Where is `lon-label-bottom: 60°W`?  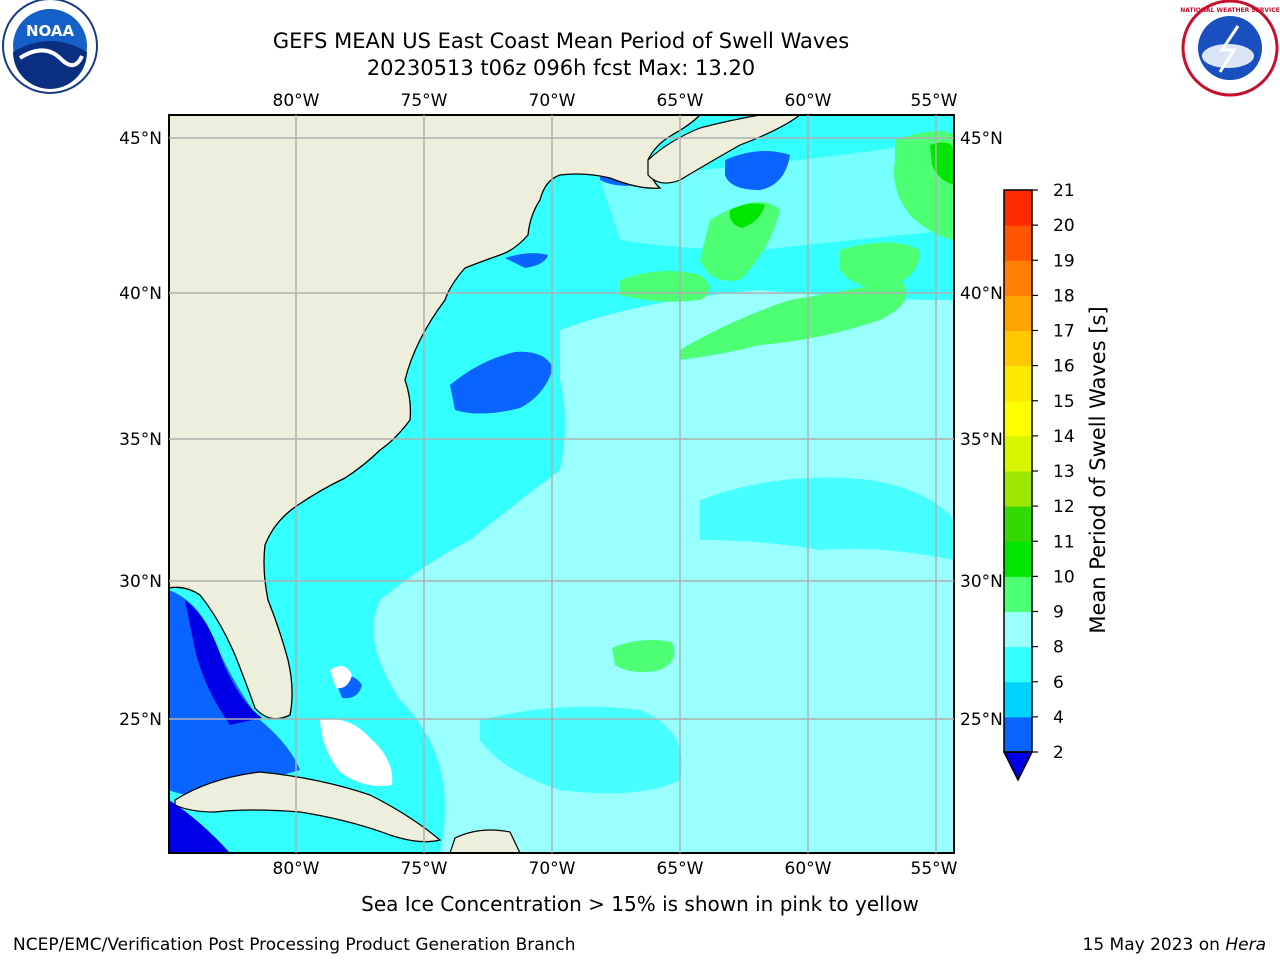
lon-label-bottom: 60°W is located at coordinates (808, 869).